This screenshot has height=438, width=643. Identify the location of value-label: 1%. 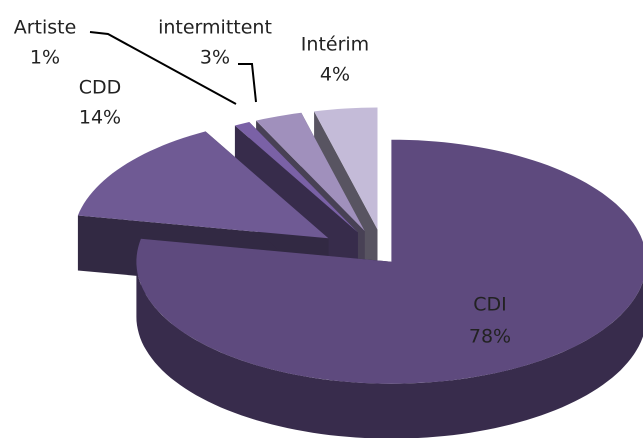
(45, 58).